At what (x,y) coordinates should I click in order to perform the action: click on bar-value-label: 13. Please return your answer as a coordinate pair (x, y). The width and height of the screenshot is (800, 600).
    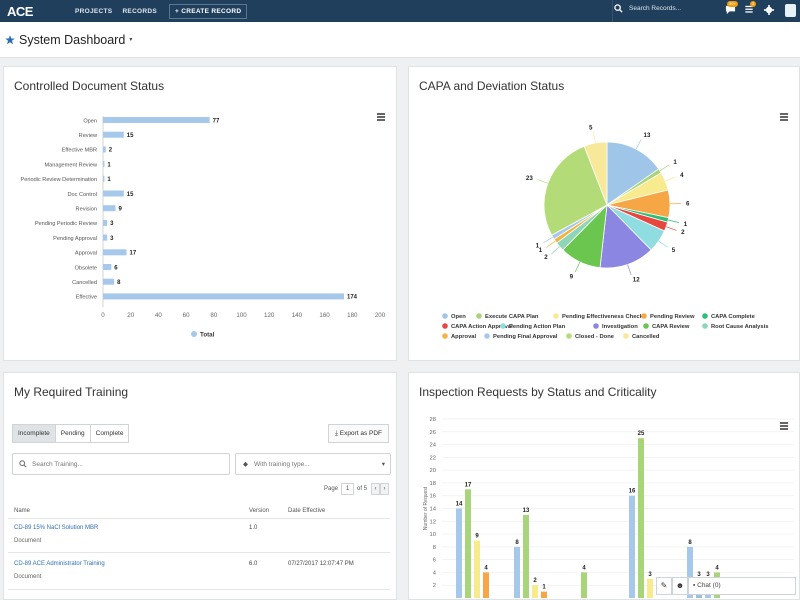
    Looking at the image, I should click on (526, 511).